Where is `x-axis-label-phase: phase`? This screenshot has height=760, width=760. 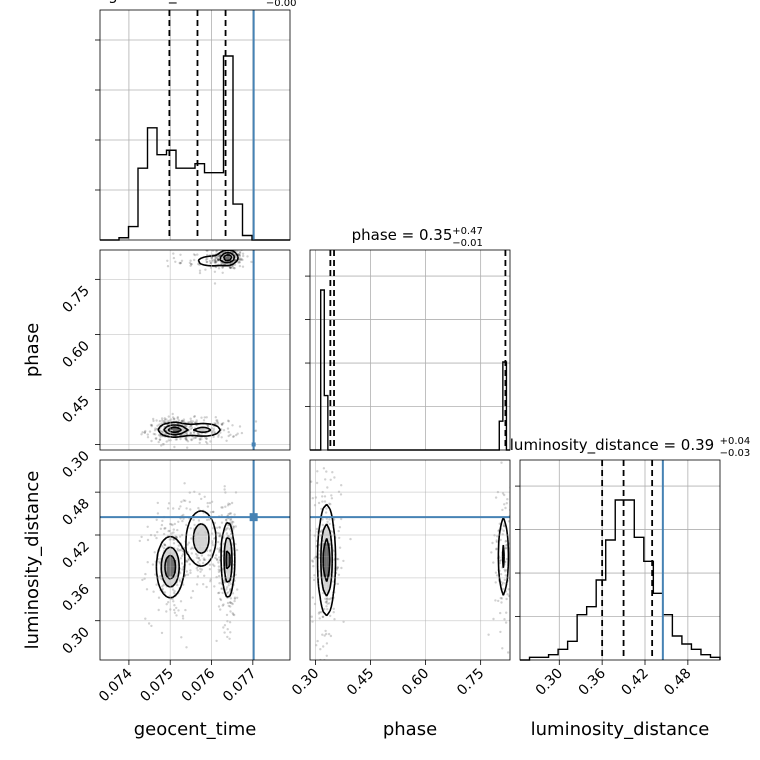
x-axis-label-phase: phase is located at coordinates (410, 729).